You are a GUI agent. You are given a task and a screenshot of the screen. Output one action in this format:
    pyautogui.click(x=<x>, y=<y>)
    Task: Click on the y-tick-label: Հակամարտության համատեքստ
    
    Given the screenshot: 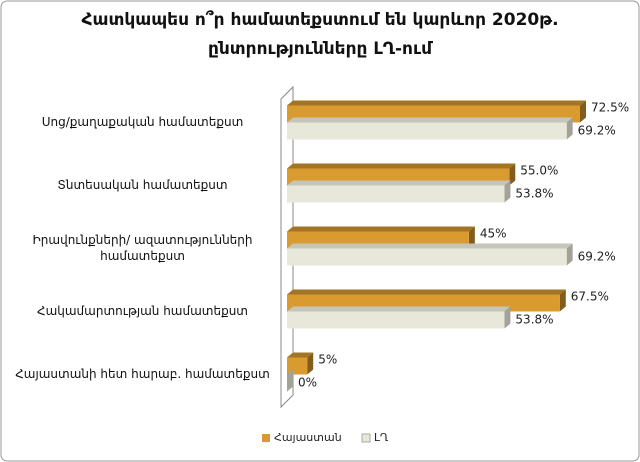 What is the action you would take?
    pyautogui.click(x=142, y=310)
    